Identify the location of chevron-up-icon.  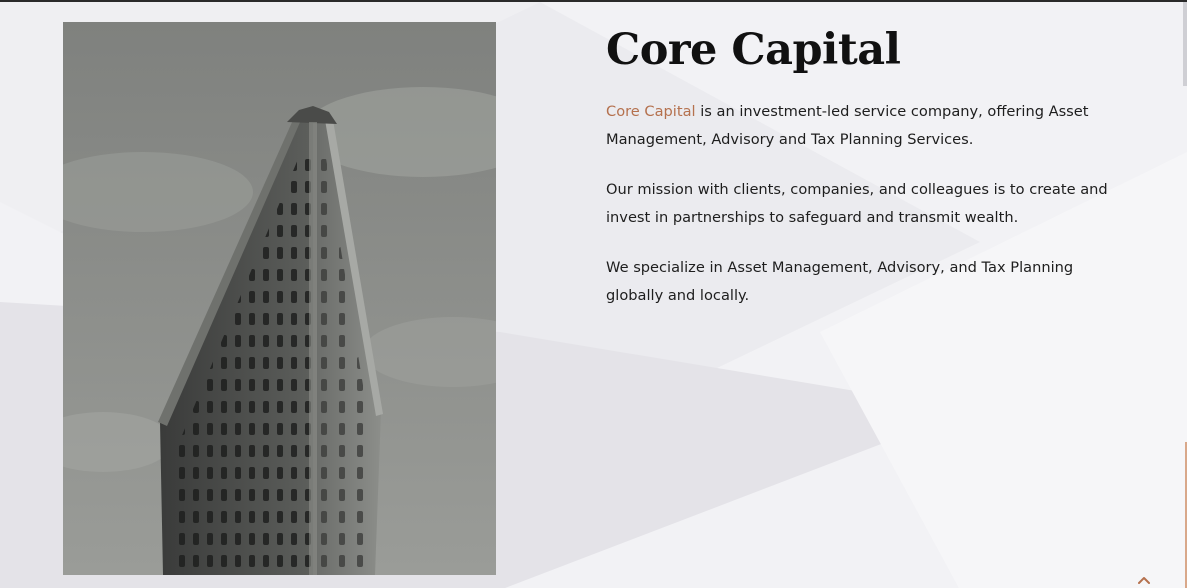
(1144, 580).